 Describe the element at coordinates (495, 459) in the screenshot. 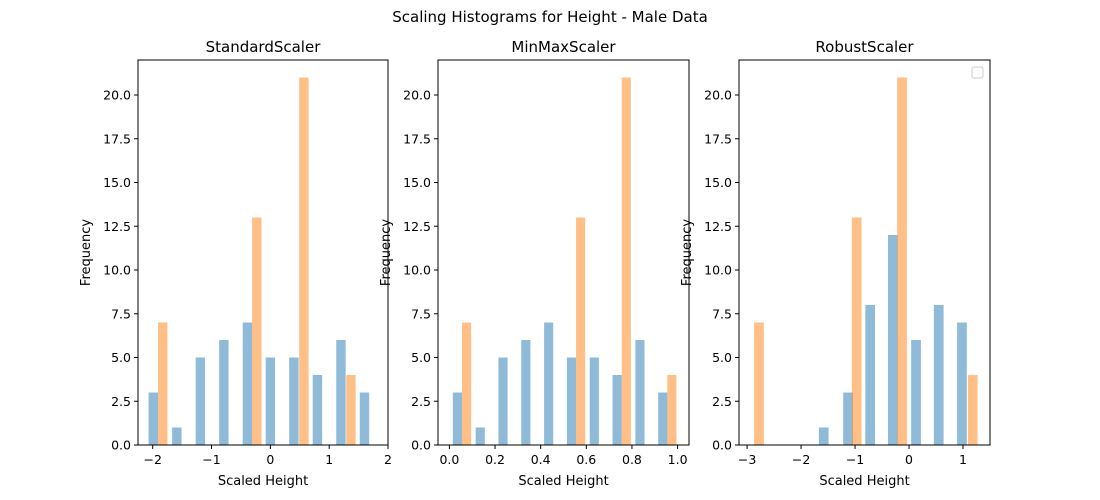

I see `x-tick-label: 0.2` at that location.